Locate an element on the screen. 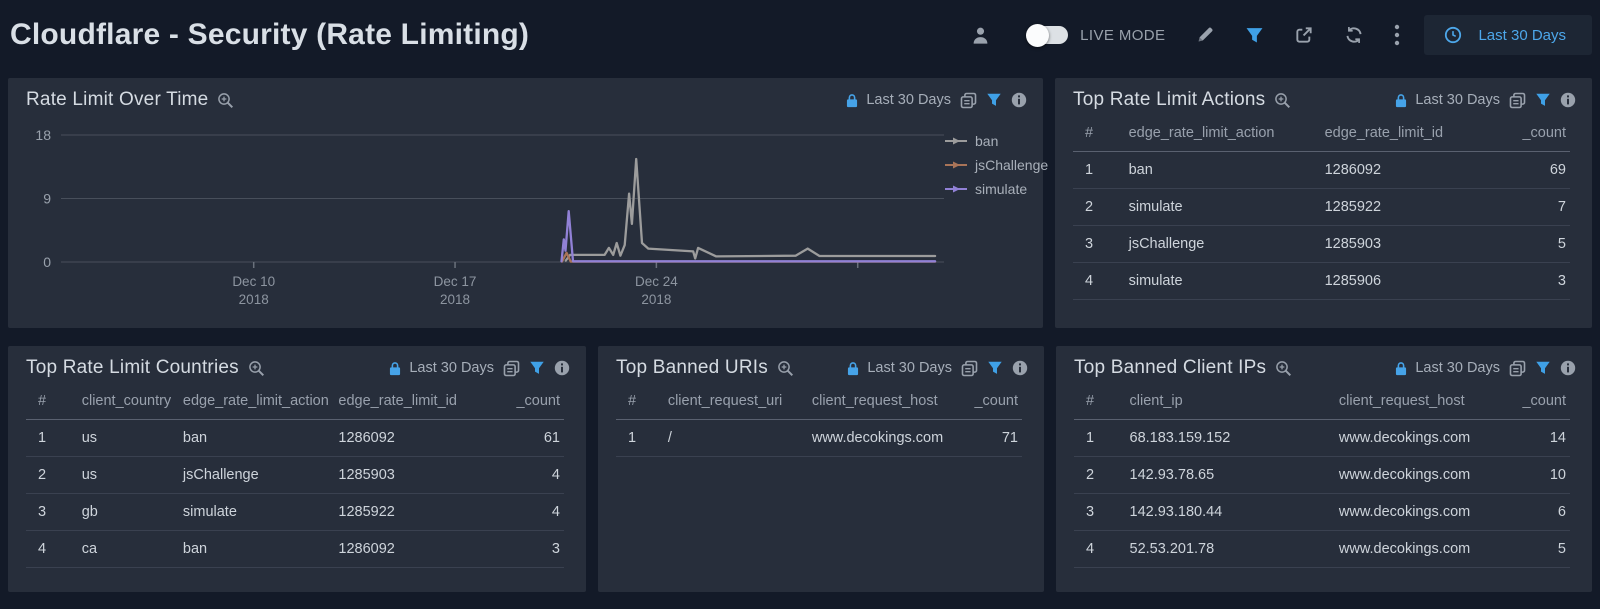 This screenshot has width=1600, height=609. table-row: 3 jsChallenge 1285903 5 is located at coordinates (1321, 244).